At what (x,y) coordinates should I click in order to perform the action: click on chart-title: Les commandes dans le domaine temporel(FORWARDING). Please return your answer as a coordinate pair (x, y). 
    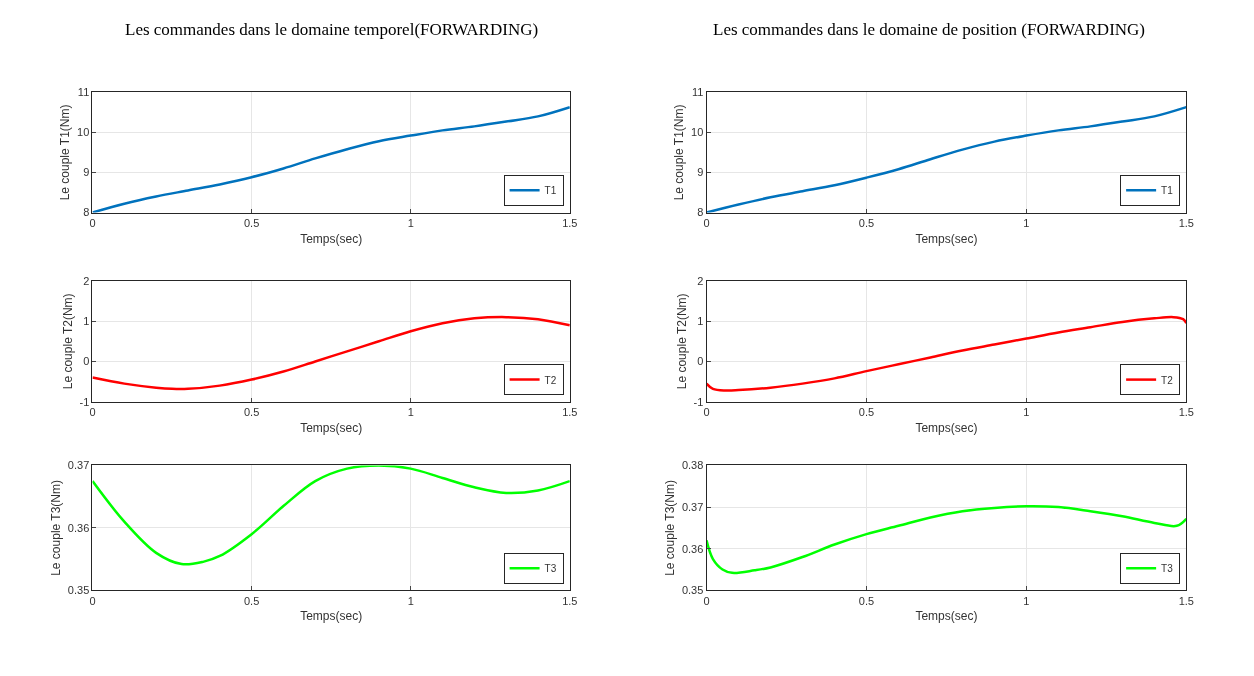
    Looking at the image, I should click on (332, 29).